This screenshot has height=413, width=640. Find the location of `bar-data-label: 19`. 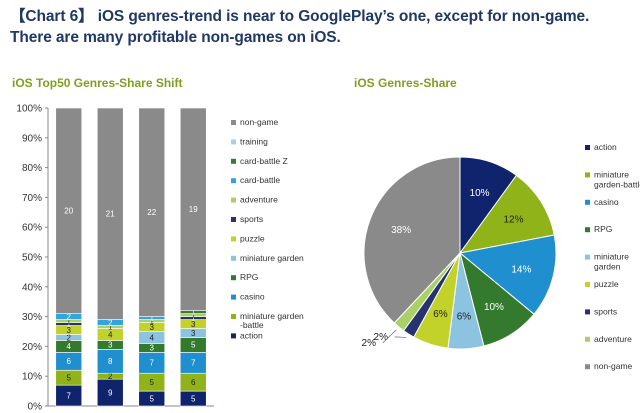

bar-data-label: 19 is located at coordinates (193, 209).